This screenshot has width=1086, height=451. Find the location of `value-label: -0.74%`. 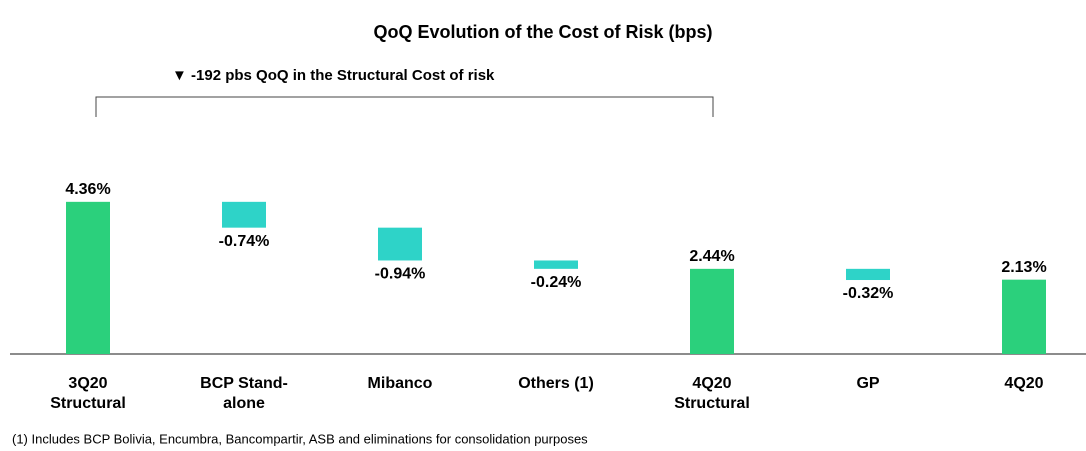

value-label: -0.74% is located at coordinates (244, 241).